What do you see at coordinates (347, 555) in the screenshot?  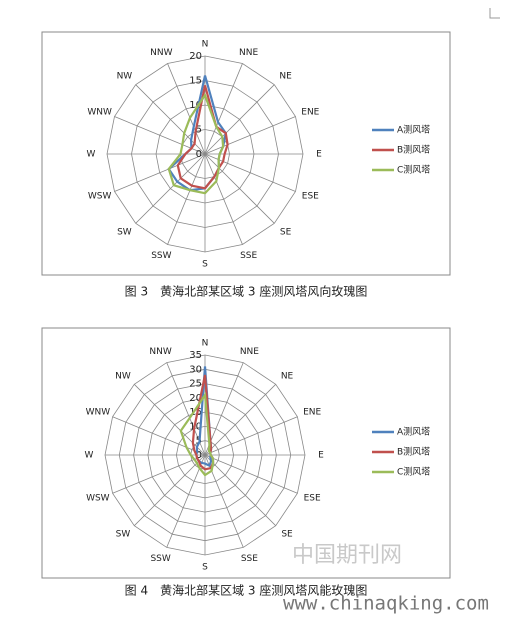 I see `watermark: 中国期刊网` at bounding box center [347, 555].